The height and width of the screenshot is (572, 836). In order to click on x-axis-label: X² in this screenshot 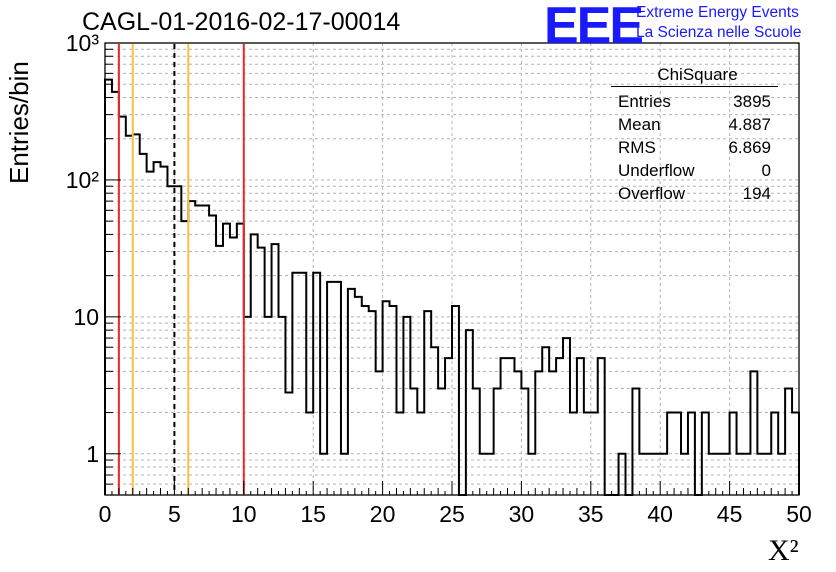, I will do `click(783, 550)`.